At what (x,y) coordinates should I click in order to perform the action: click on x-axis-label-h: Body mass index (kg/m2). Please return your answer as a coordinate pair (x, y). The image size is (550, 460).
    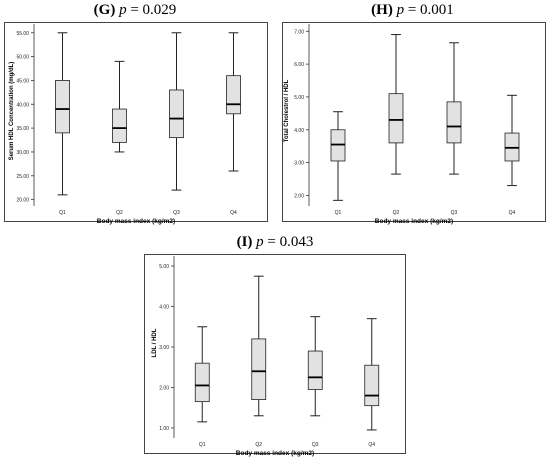
    Looking at the image, I should click on (414, 221).